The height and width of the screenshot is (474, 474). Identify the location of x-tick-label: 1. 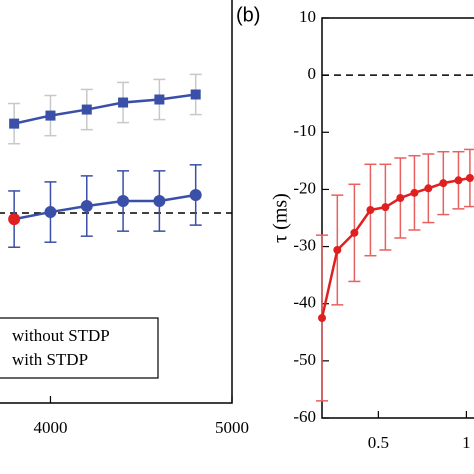
(466, 442).